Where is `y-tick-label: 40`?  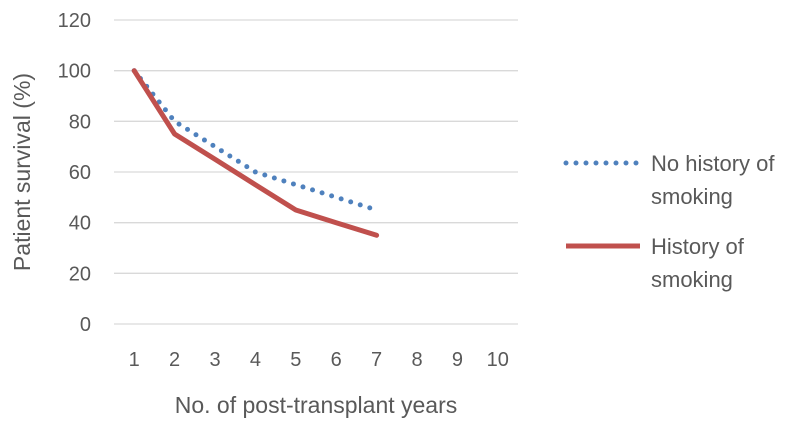 y-tick-label: 40 is located at coordinates (80, 224).